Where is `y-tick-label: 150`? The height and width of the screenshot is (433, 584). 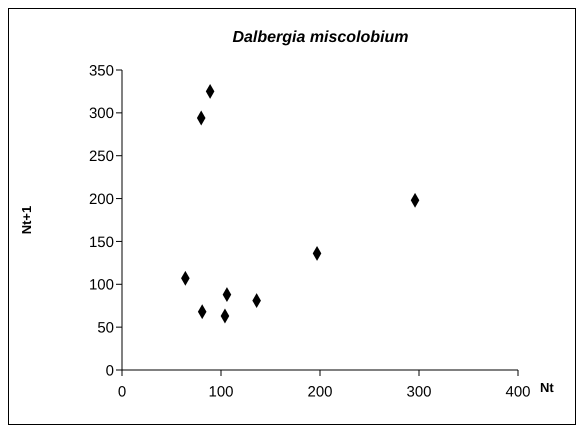
y-tick-label: 150 is located at coordinates (101, 242).